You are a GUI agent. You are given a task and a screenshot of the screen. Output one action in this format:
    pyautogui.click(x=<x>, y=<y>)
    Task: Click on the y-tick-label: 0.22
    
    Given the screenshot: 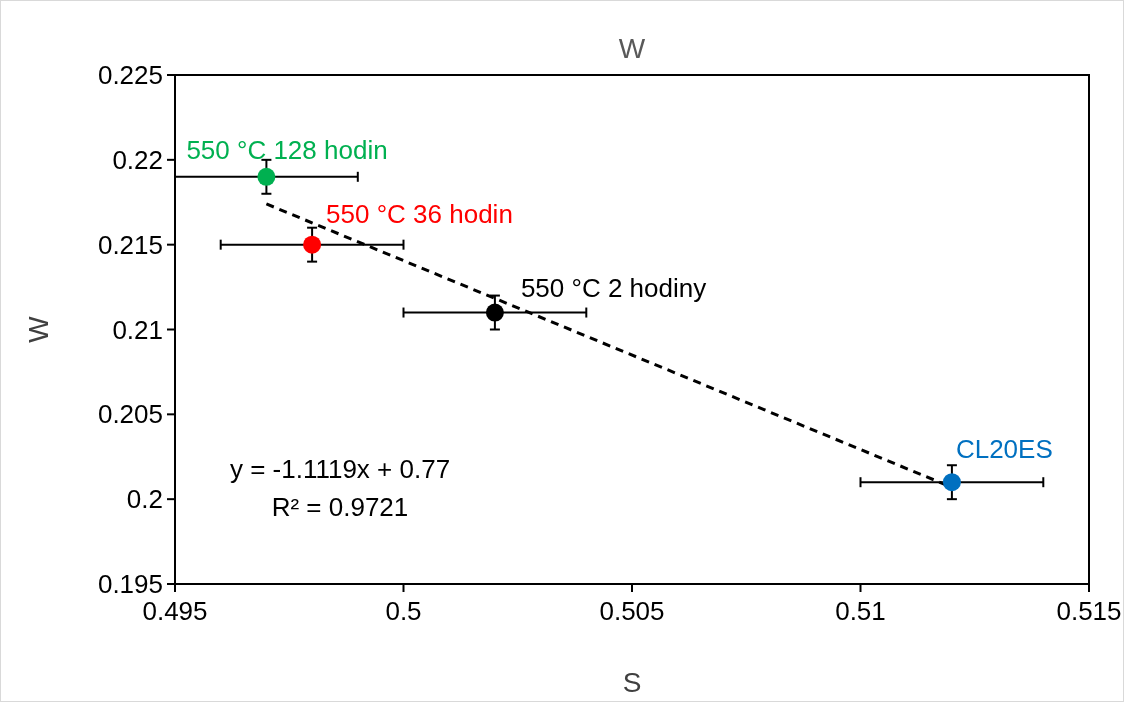 What is the action you would take?
    pyautogui.click(x=137, y=159)
    